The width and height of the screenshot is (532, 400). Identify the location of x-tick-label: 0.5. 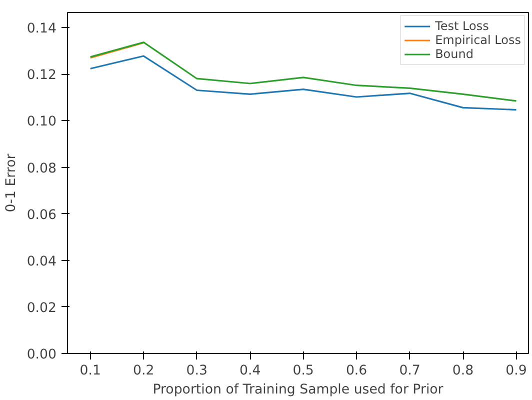
(303, 371).